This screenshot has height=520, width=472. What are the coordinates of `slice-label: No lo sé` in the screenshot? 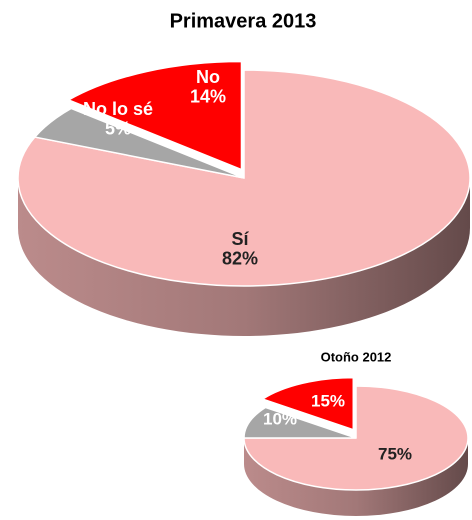 It's located at (118, 109).